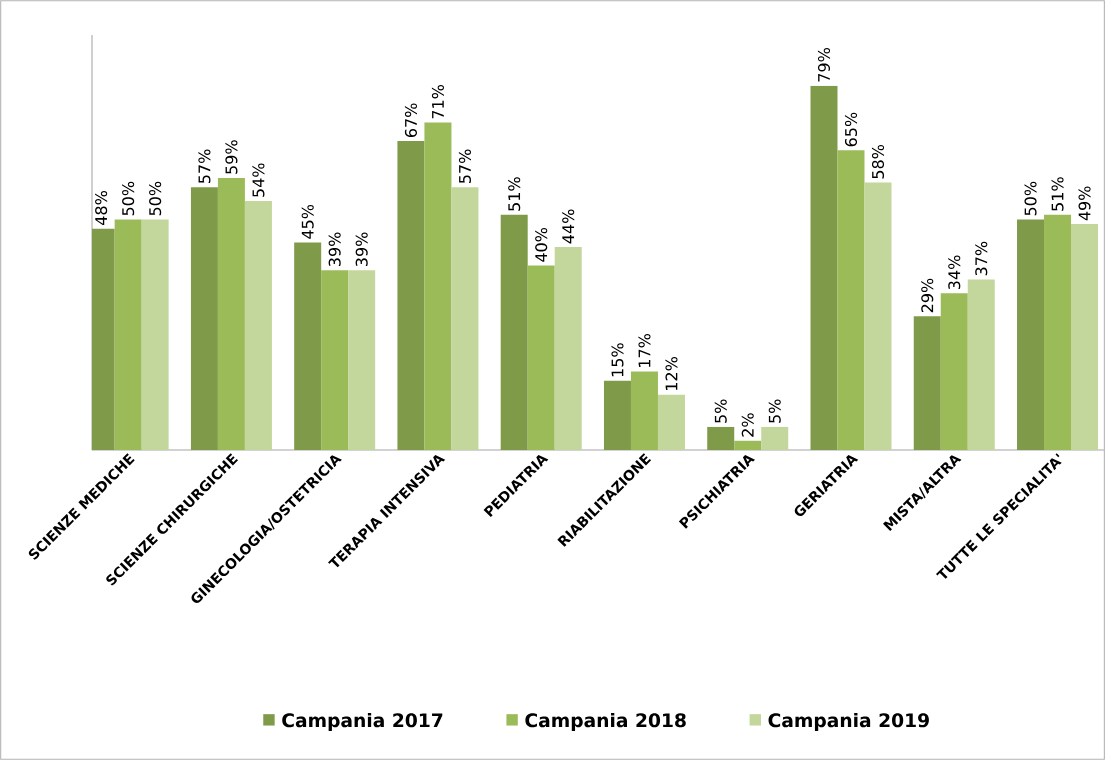 The image size is (1105, 760). I want to click on data-label: 49%, so click(1084, 203).